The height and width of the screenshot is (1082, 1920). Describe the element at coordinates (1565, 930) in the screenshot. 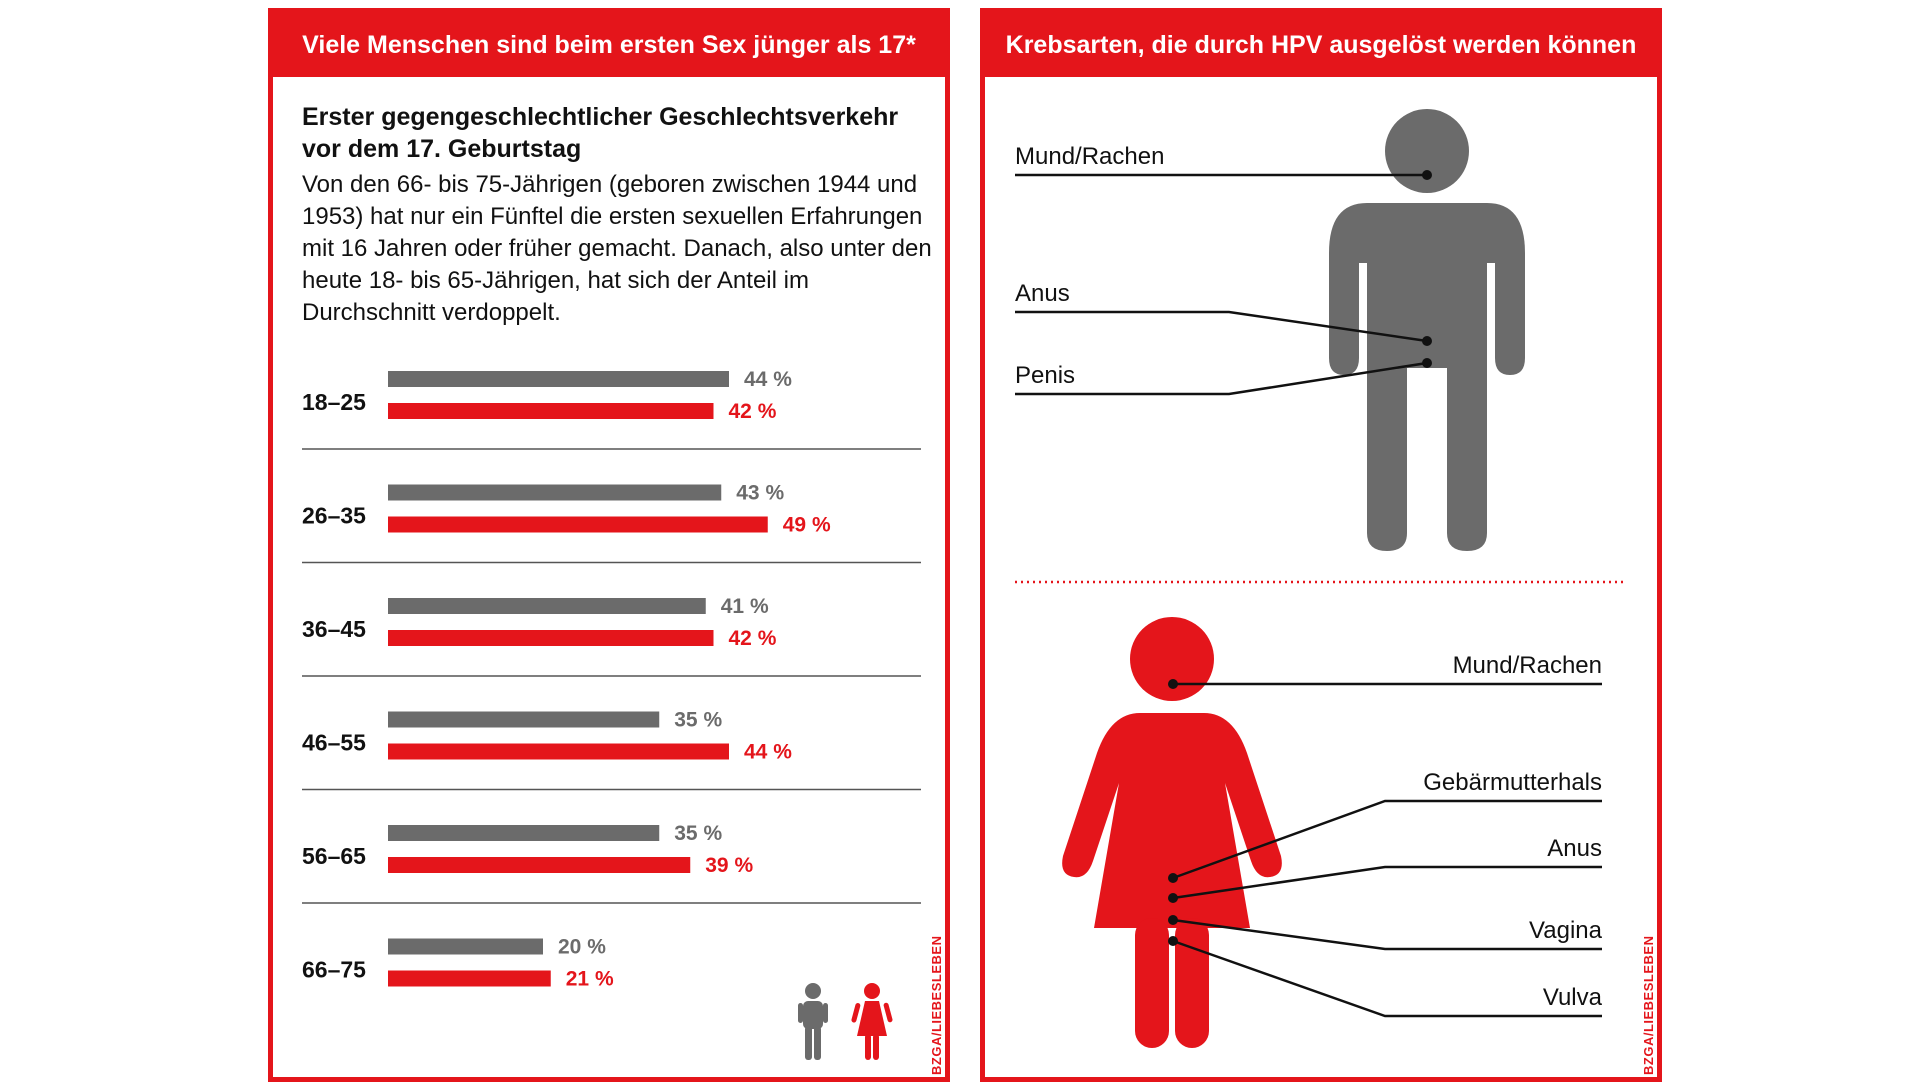

I see `female-label-vagina: Vagina` at that location.